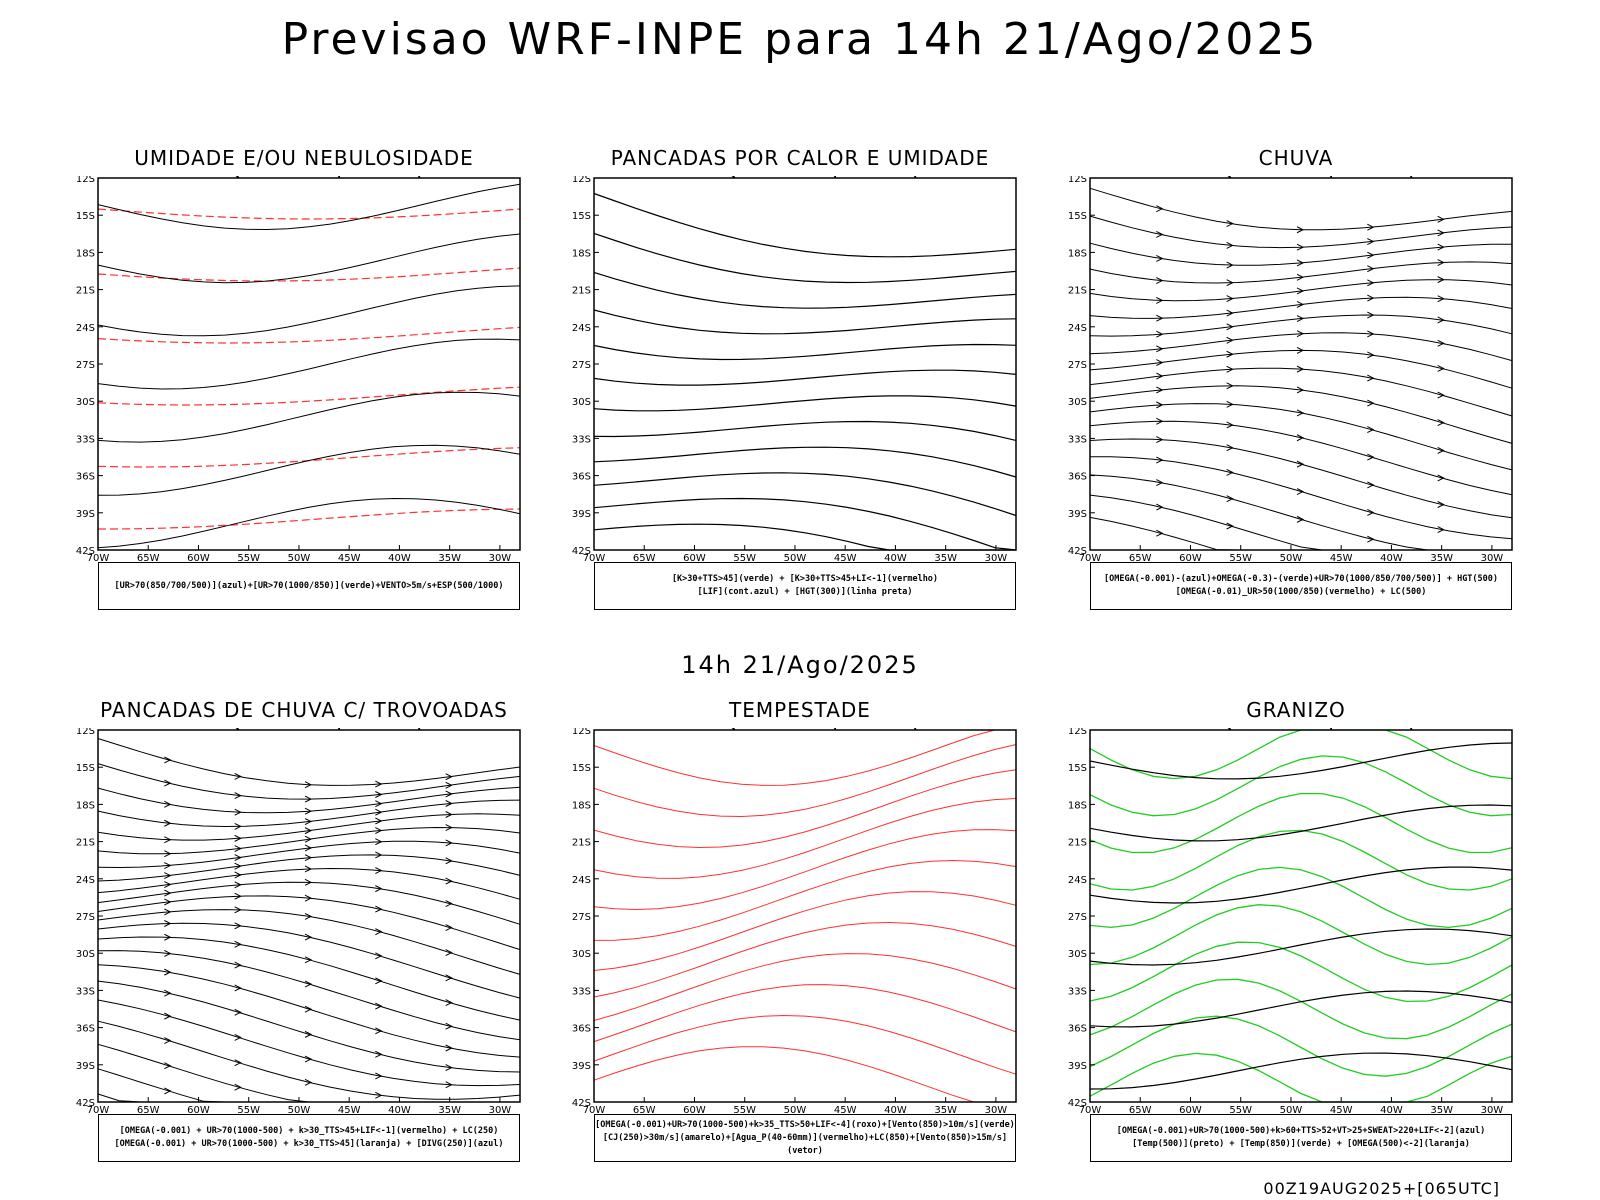 This screenshot has height=1200, width=1600. Describe the element at coordinates (581, 732) in the screenshot. I see `lat-tick-label: 12S` at that location.